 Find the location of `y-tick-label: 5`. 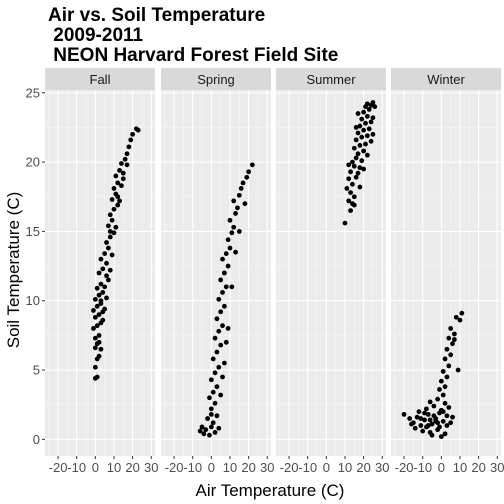

y-tick-label: 5 is located at coordinates (36, 370).